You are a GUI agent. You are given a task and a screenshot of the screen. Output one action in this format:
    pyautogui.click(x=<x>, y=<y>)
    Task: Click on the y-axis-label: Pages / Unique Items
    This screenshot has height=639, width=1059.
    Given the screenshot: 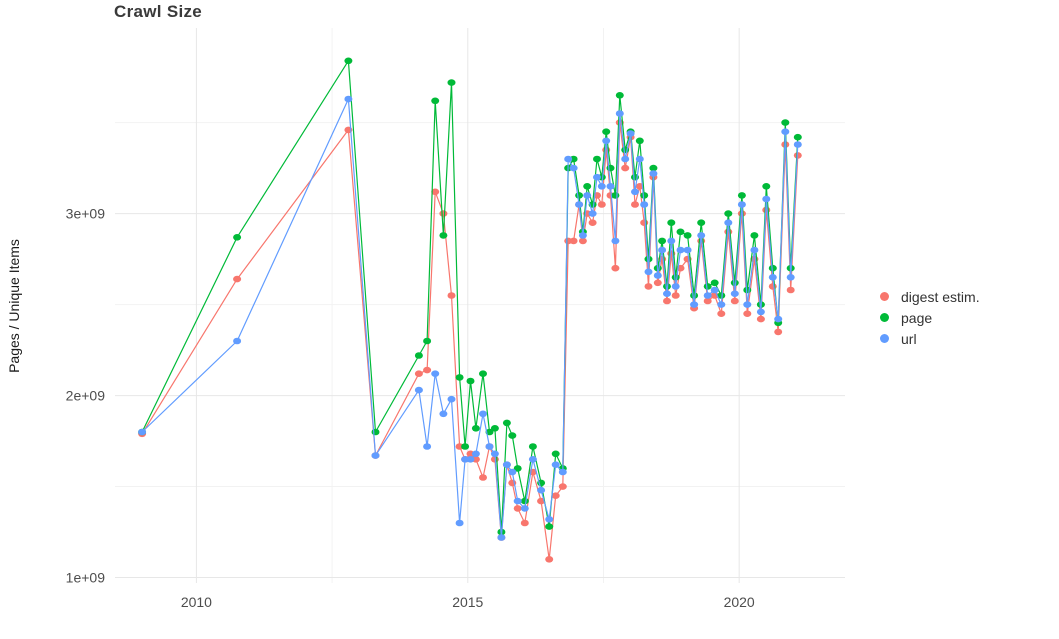 What is the action you would take?
    pyautogui.click(x=14, y=306)
    